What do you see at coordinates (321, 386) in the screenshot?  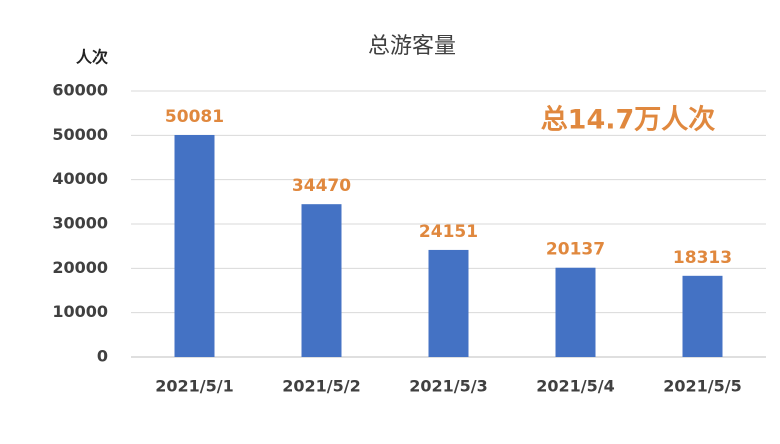 I see `x-tick-label: 2021/5/2` at bounding box center [321, 386].